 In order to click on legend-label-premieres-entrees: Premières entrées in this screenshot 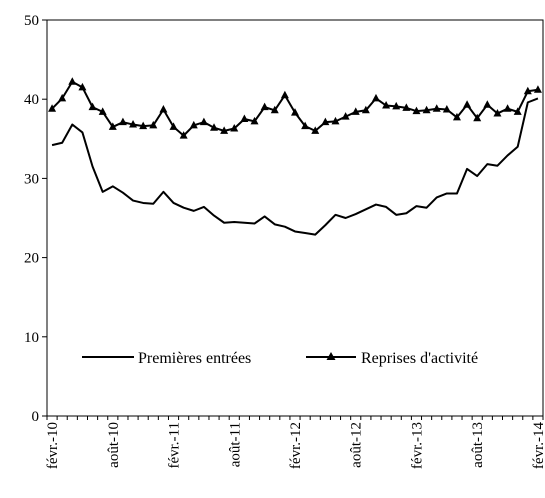, I will do `click(194, 358)`.